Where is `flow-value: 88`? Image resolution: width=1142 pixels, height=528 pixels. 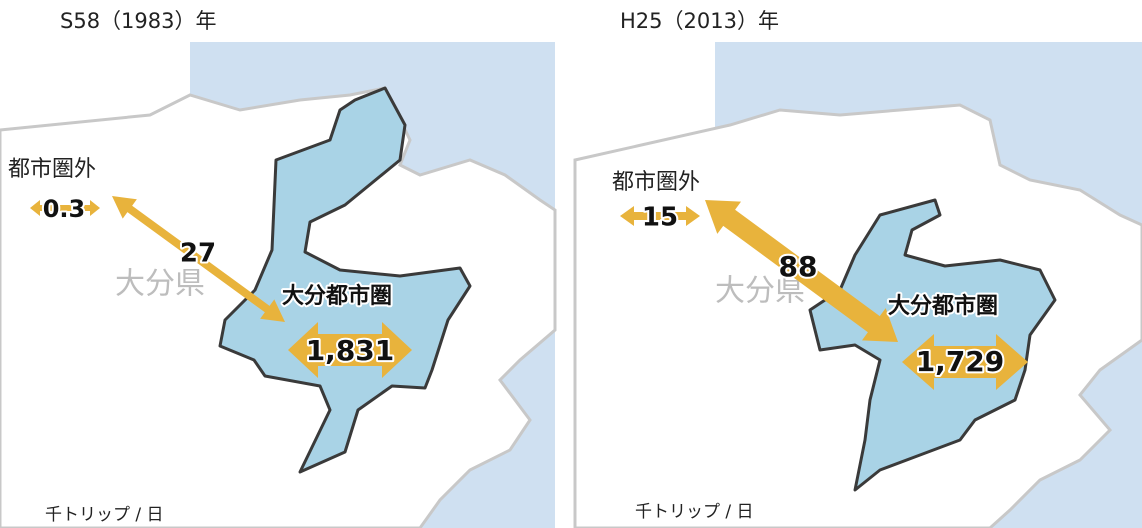 flow-value: 88 is located at coordinates (798, 266).